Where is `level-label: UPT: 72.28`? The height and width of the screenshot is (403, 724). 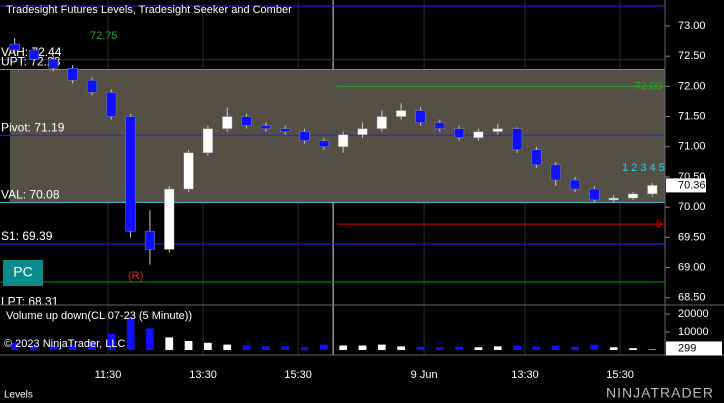 level-label: UPT: 72.28 is located at coordinates (31, 62).